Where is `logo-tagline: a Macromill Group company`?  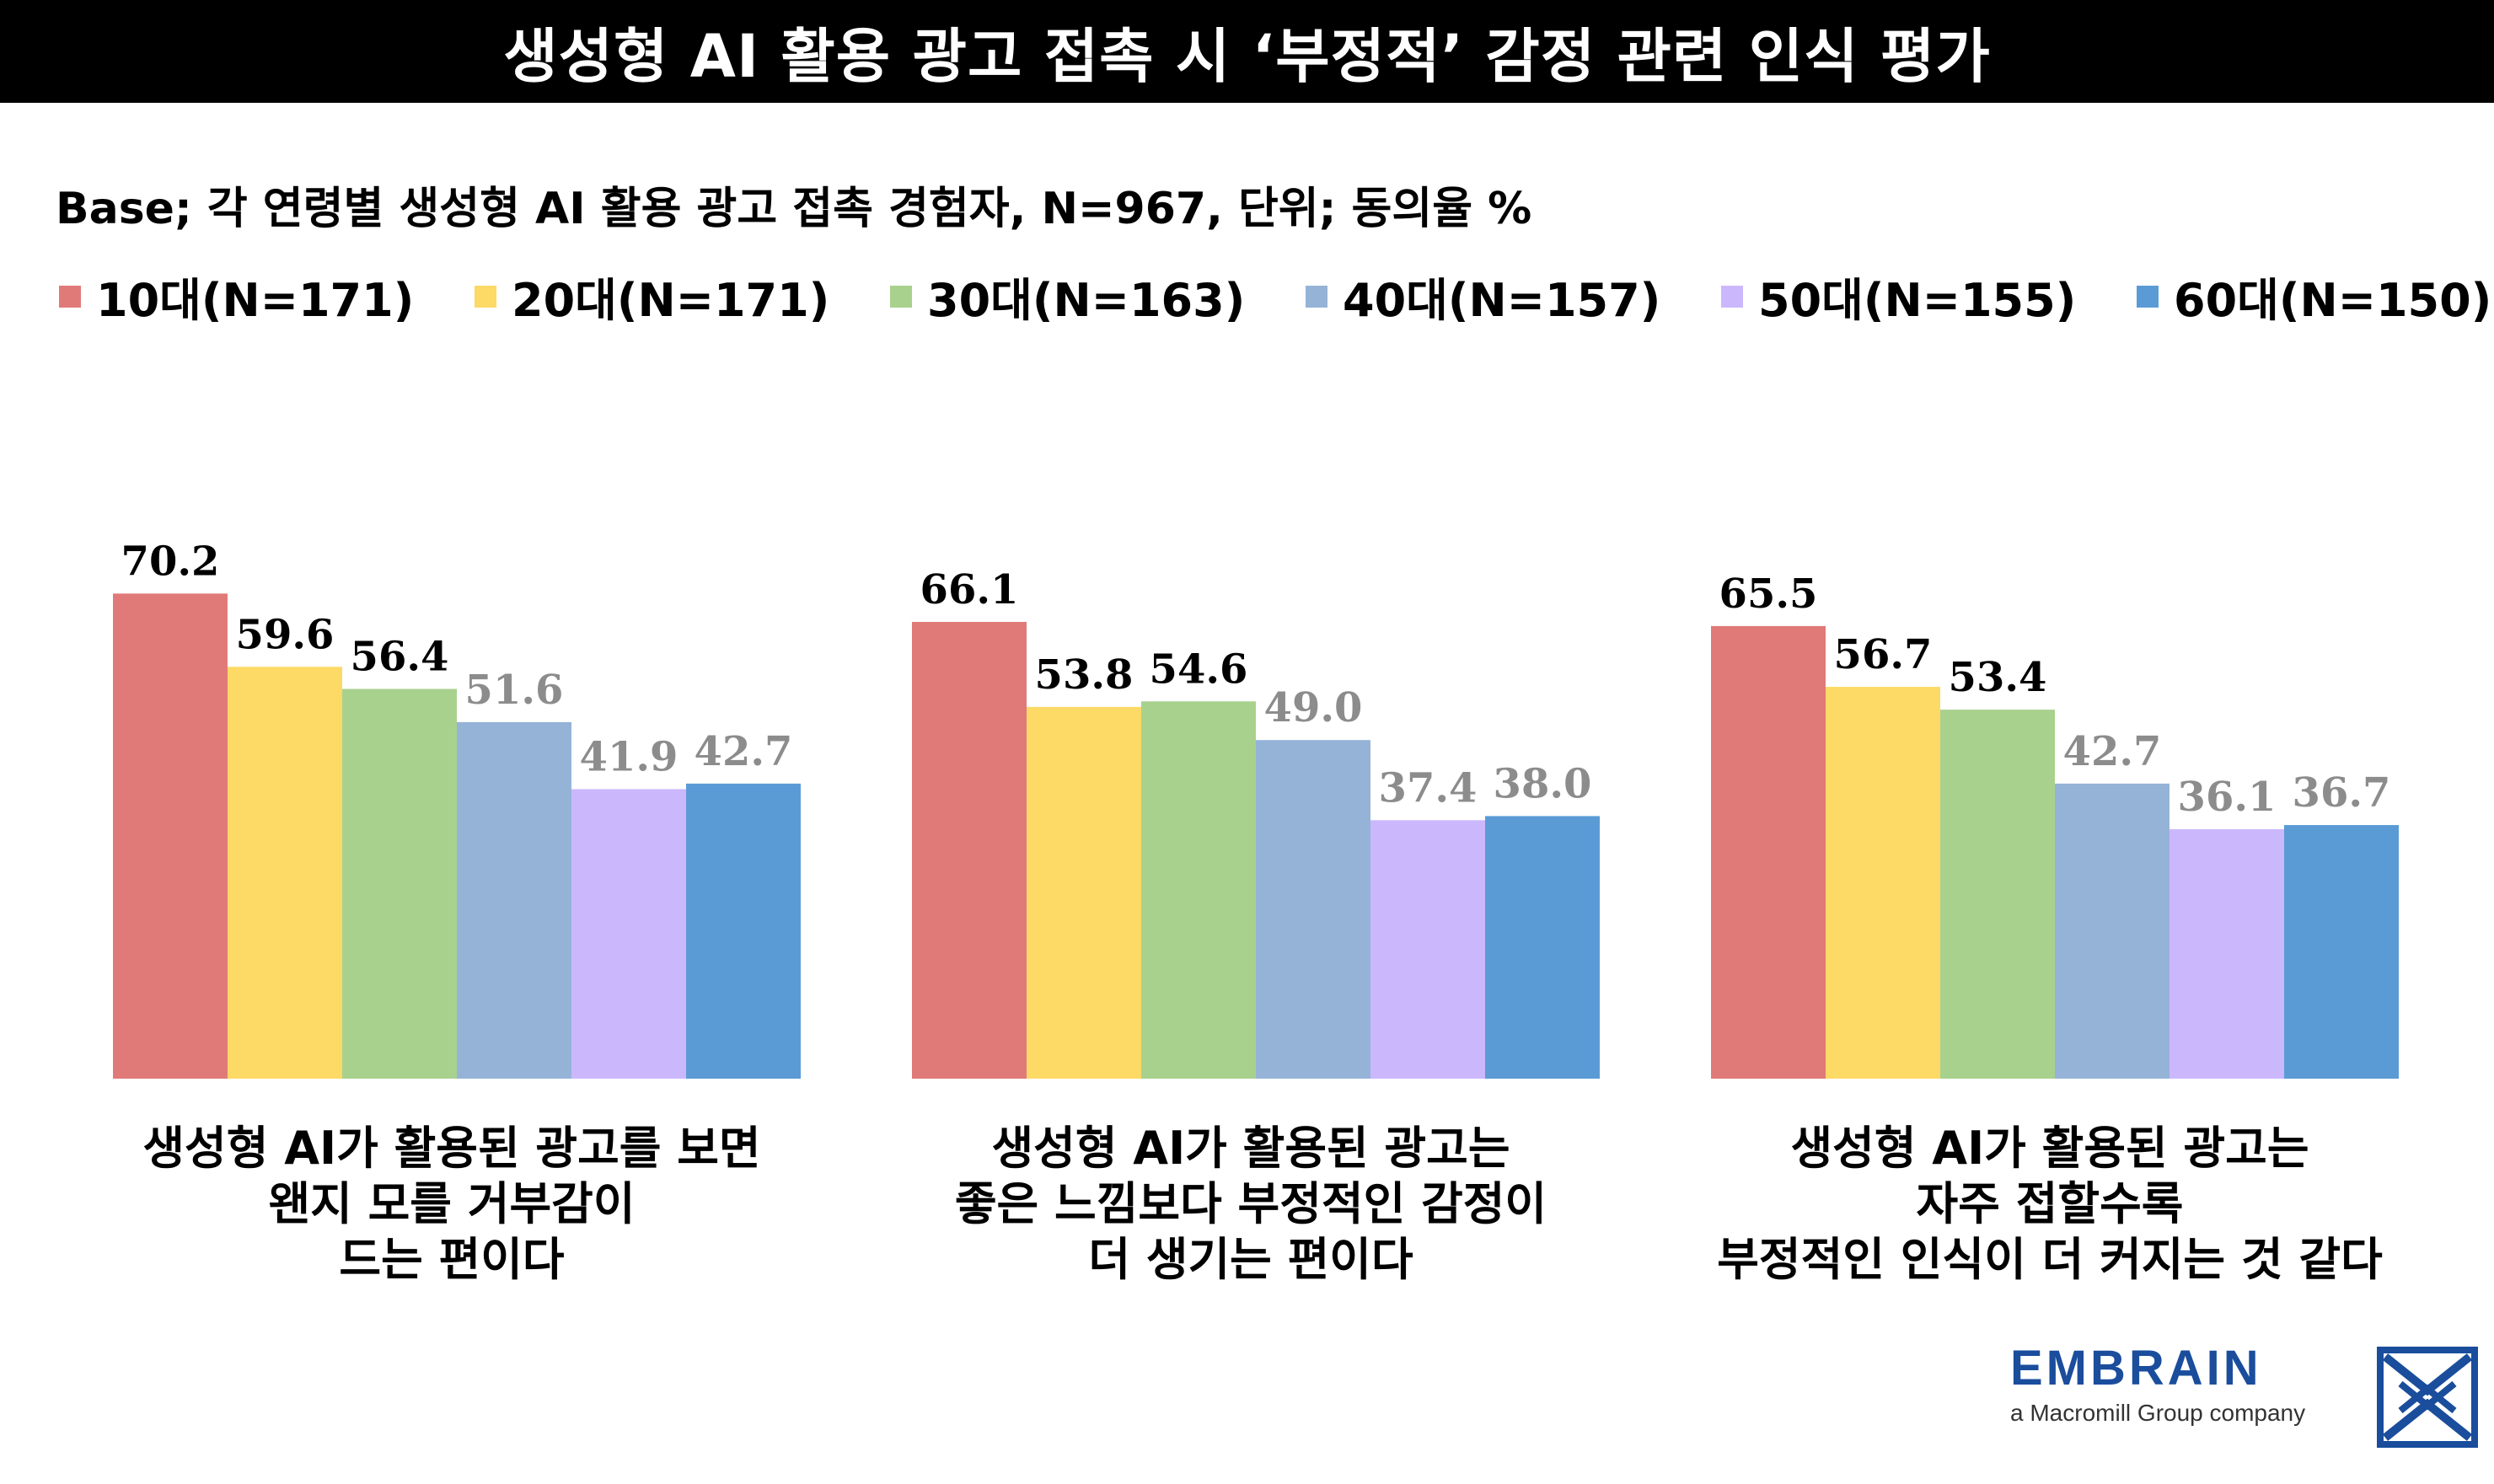 logo-tagline: a Macromill Group company is located at coordinates (2158, 1413).